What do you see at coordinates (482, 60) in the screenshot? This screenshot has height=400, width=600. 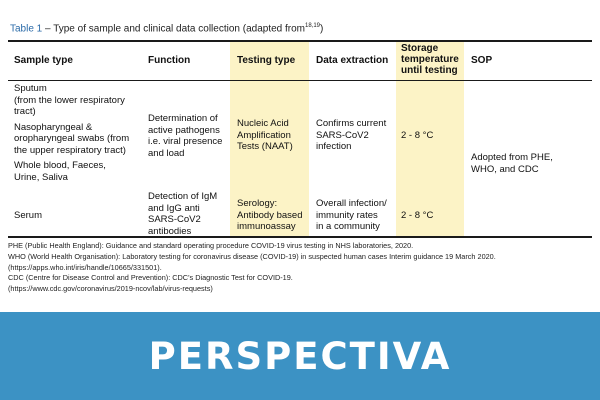 I see `header-sop: SOP` at bounding box center [482, 60].